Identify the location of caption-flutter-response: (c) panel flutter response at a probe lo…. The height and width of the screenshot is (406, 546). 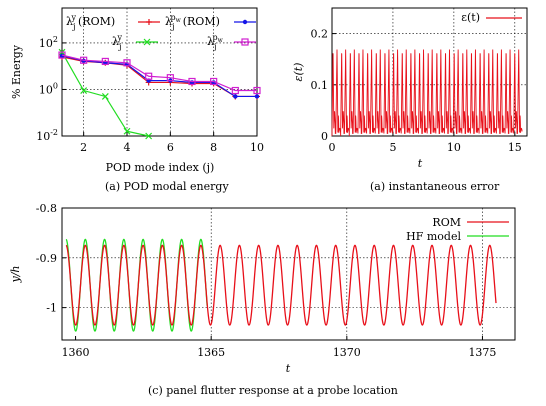
(273, 390).